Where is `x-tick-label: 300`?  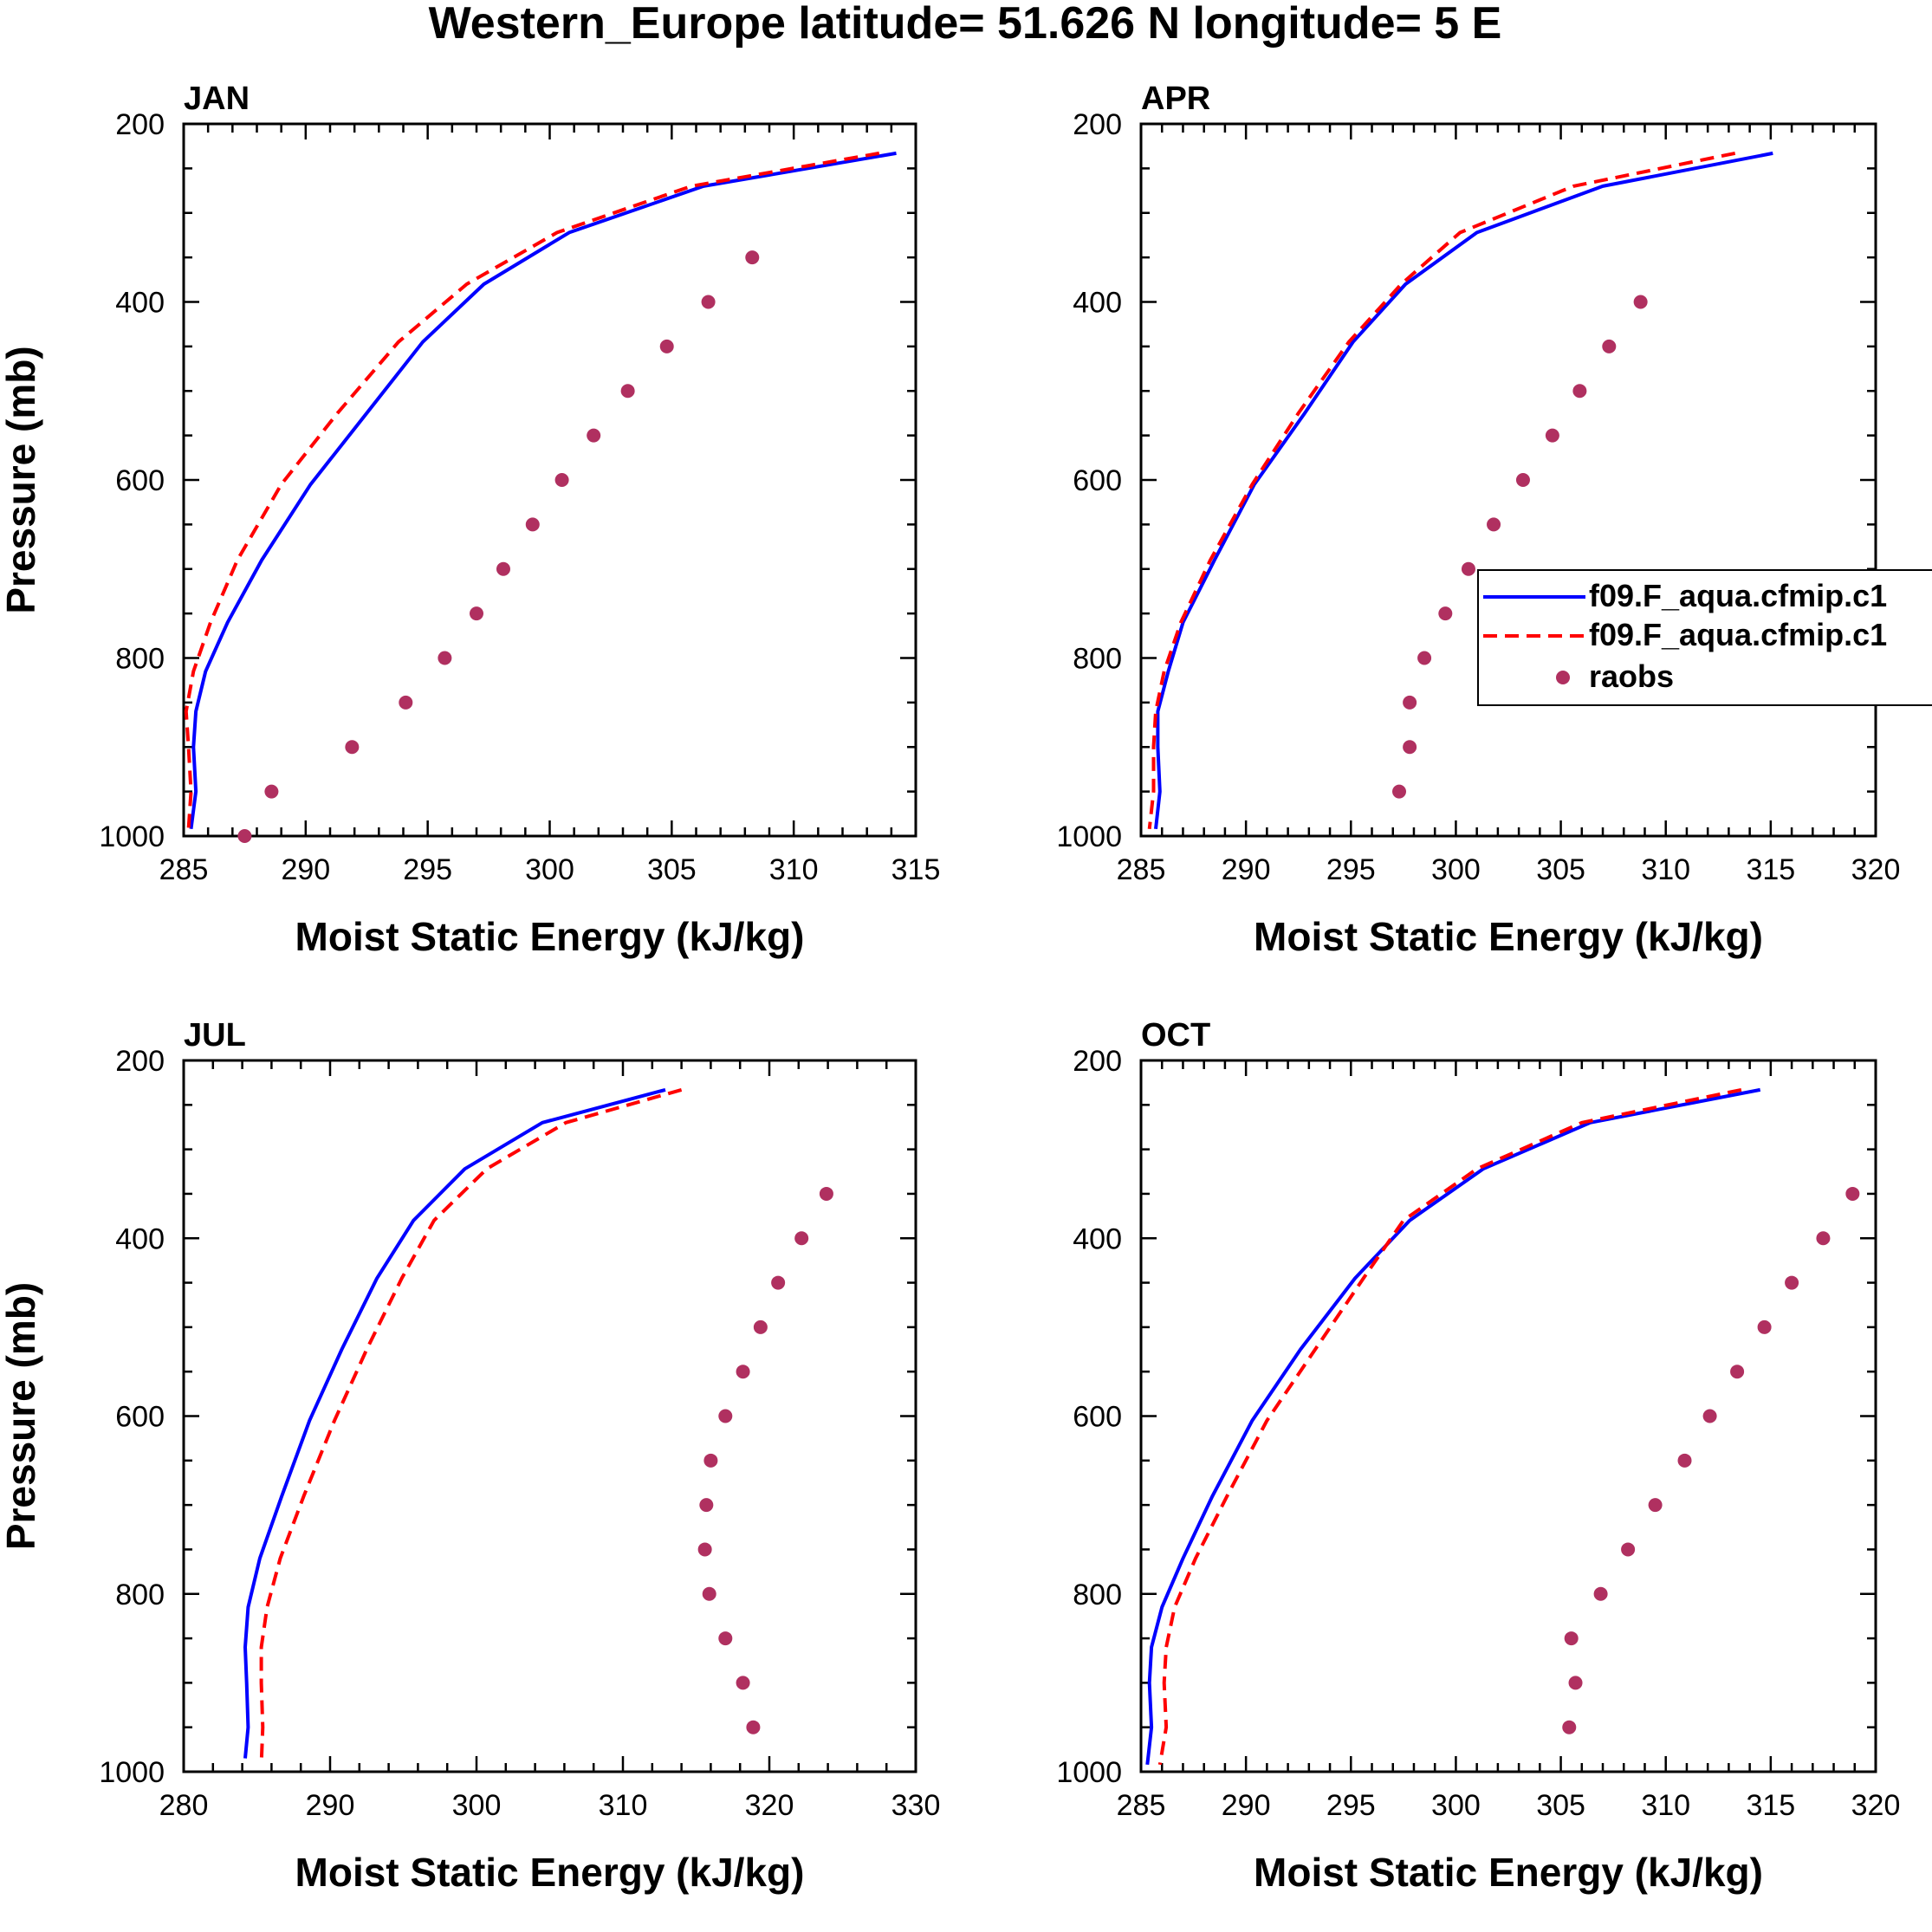 x-tick-label: 300 is located at coordinates (1456, 869).